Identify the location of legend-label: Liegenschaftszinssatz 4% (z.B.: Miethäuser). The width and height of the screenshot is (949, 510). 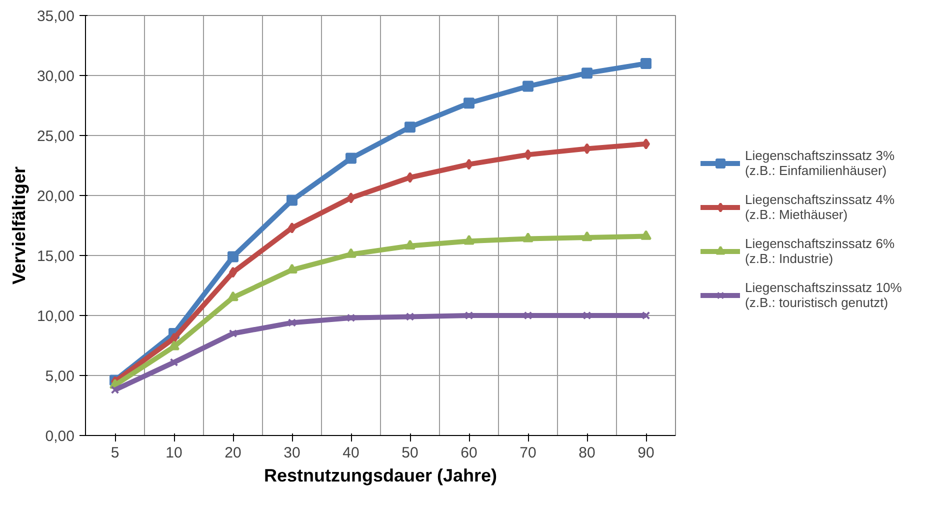
(820, 207).